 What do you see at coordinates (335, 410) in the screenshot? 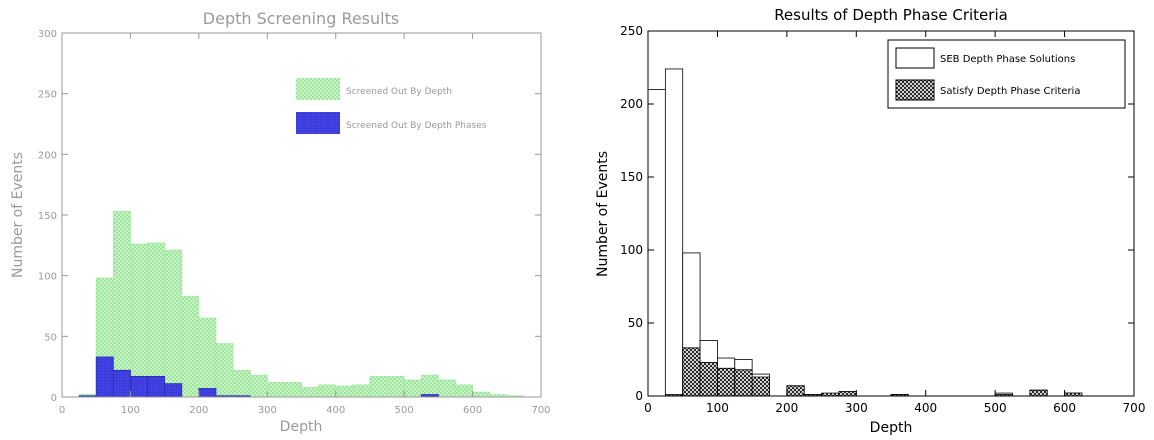
I see `x-tick-label-0-4: 400` at bounding box center [335, 410].